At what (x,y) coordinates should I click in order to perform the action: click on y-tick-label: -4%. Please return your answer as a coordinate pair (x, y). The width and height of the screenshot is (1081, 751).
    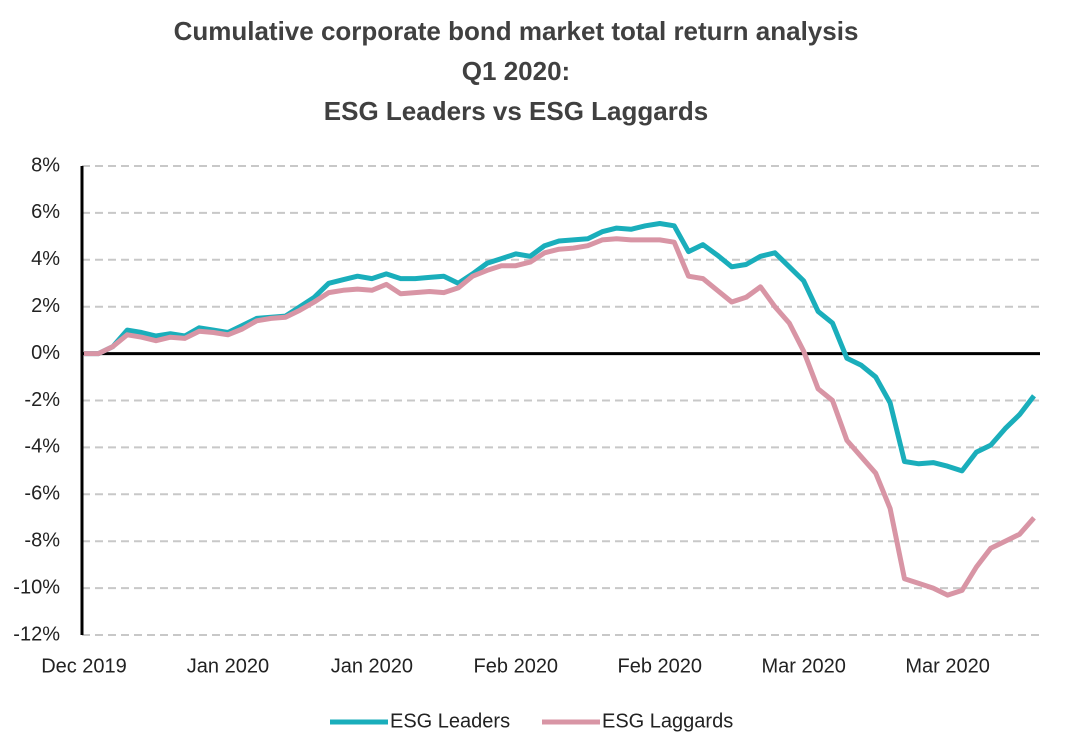
    Looking at the image, I should click on (42, 447).